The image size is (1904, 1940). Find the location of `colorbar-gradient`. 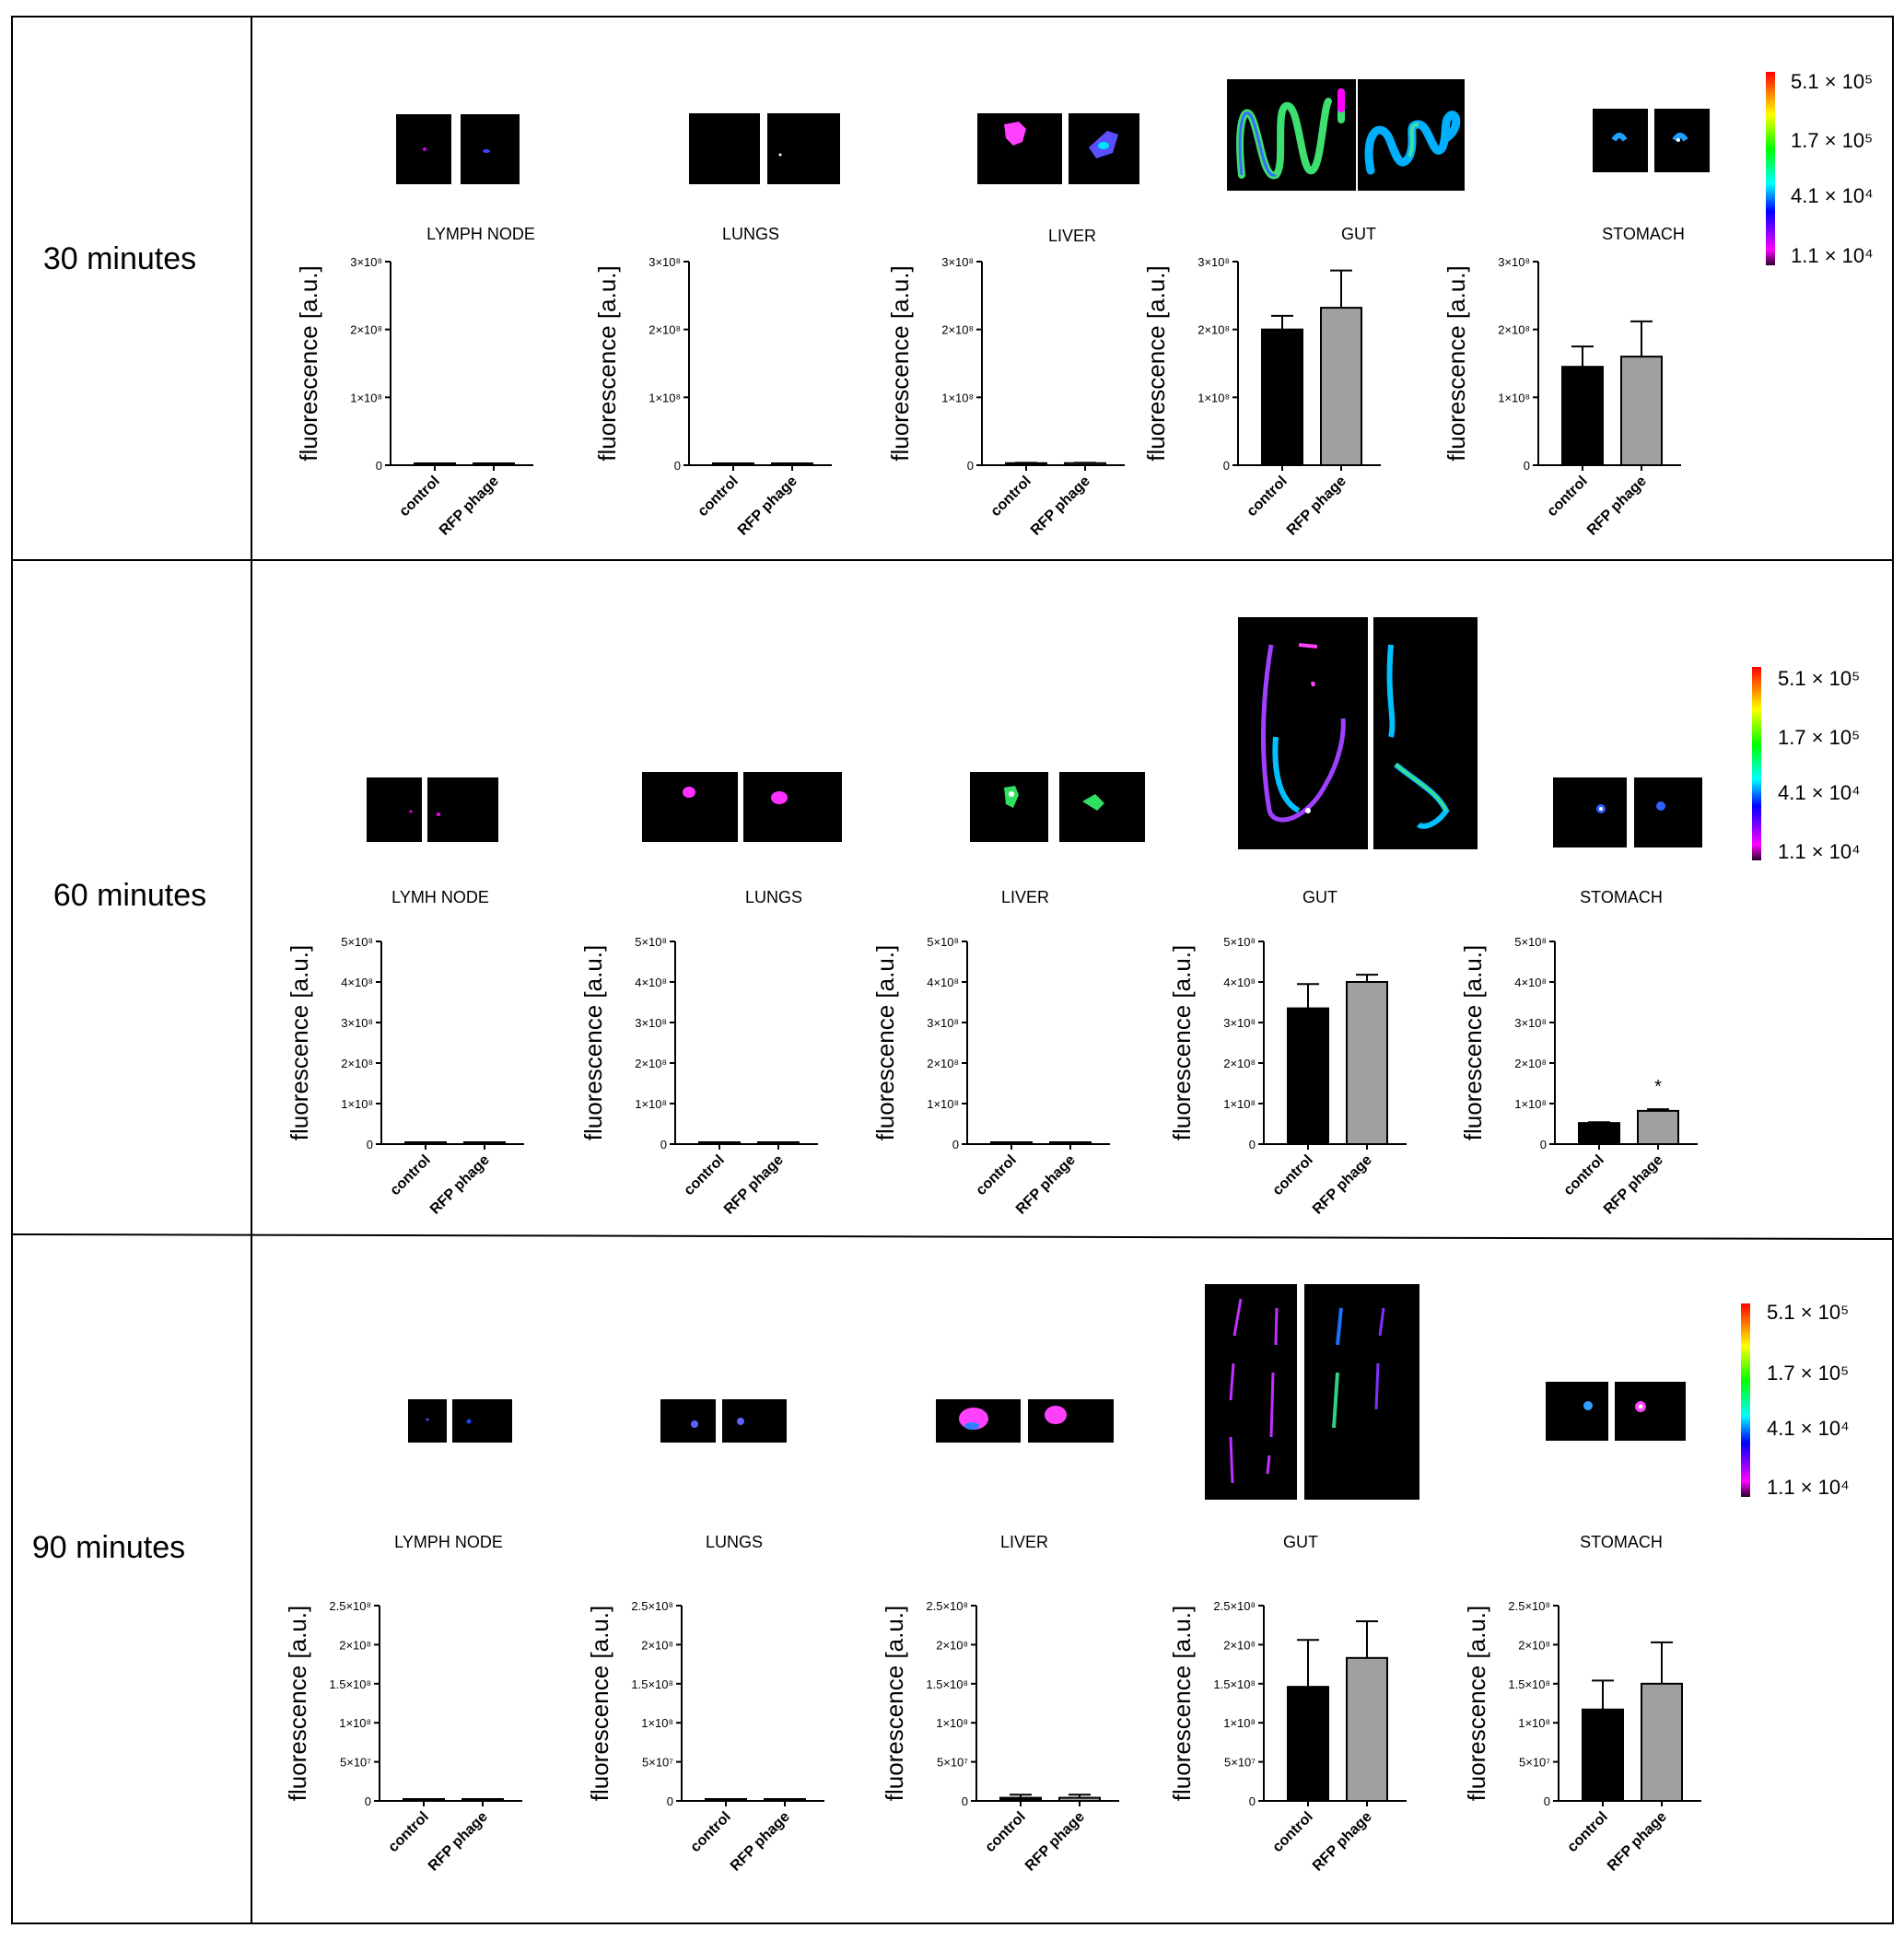

colorbar-gradient is located at coordinates (1770, 168).